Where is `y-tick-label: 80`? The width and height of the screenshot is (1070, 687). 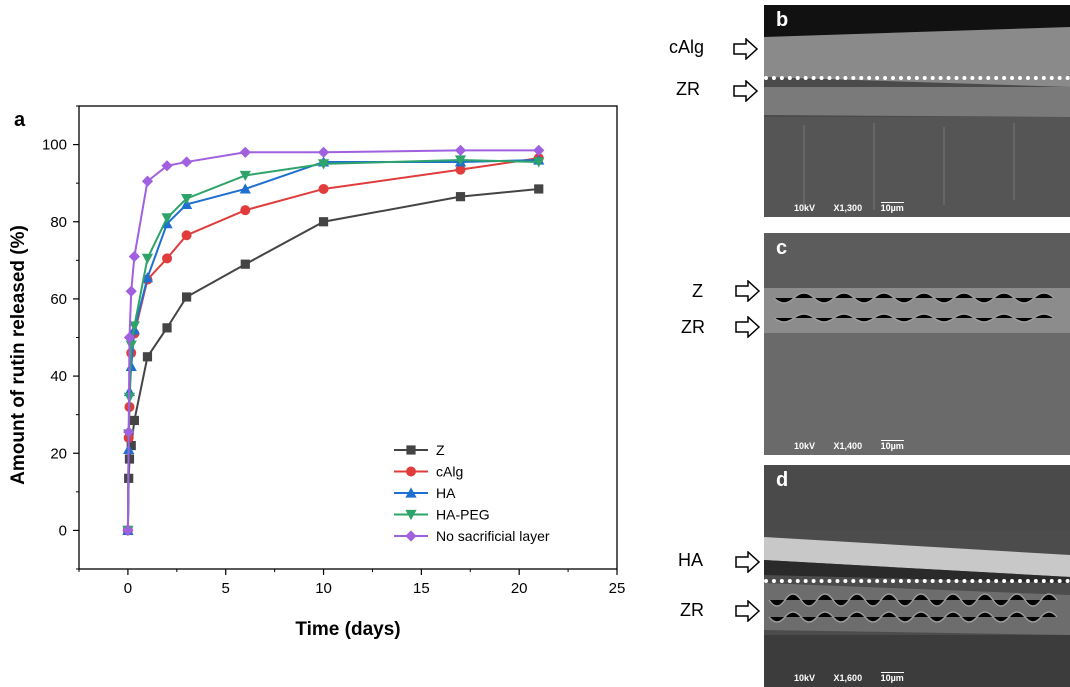
y-tick-label: 80 is located at coordinates (58, 222).